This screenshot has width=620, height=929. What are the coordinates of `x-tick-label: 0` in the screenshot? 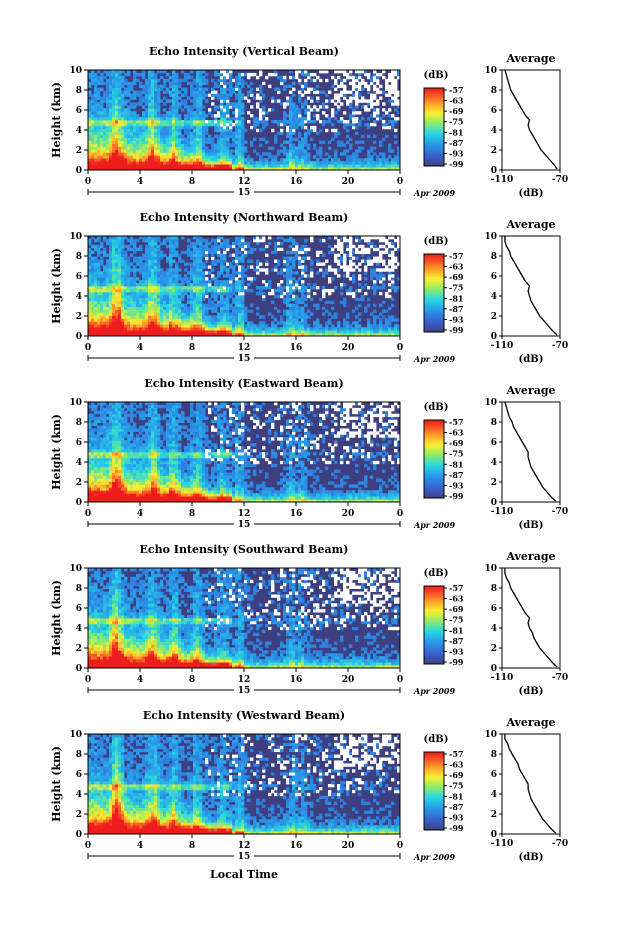 It's located at (400, 182).